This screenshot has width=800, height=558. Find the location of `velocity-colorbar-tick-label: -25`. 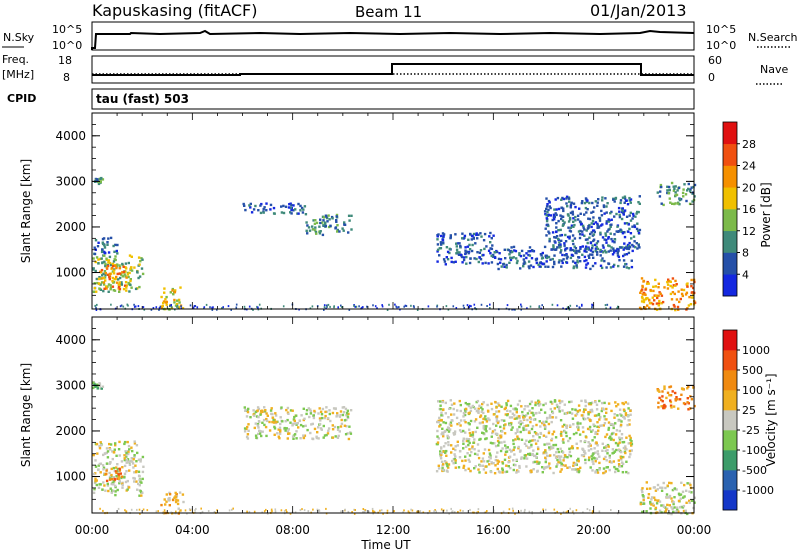

velocity-colorbar-tick-label: -25 is located at coordinates (751, 430).